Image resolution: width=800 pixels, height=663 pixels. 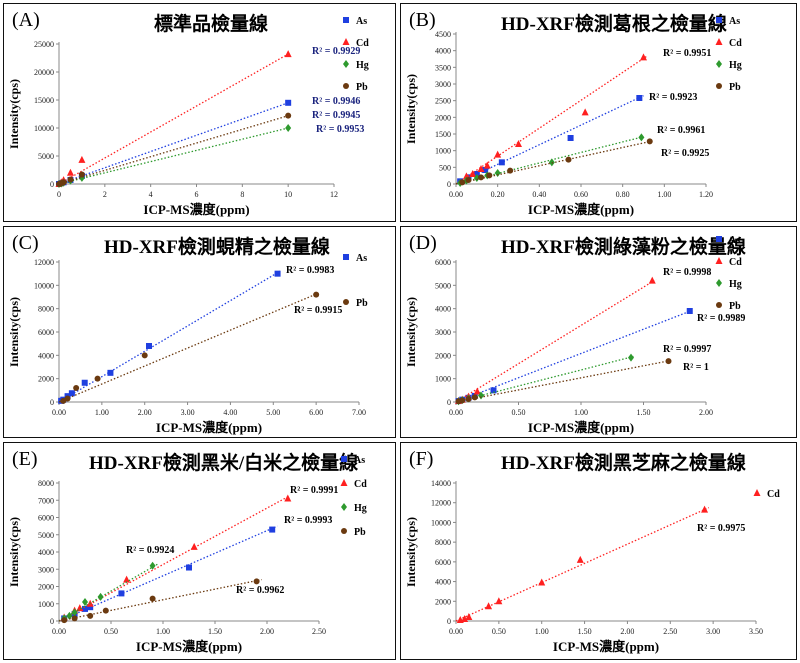 What do you see at coordinates (105, 194) in the screenshot?
I see `x-tick-label: 2` at bounding box center [105, 194].